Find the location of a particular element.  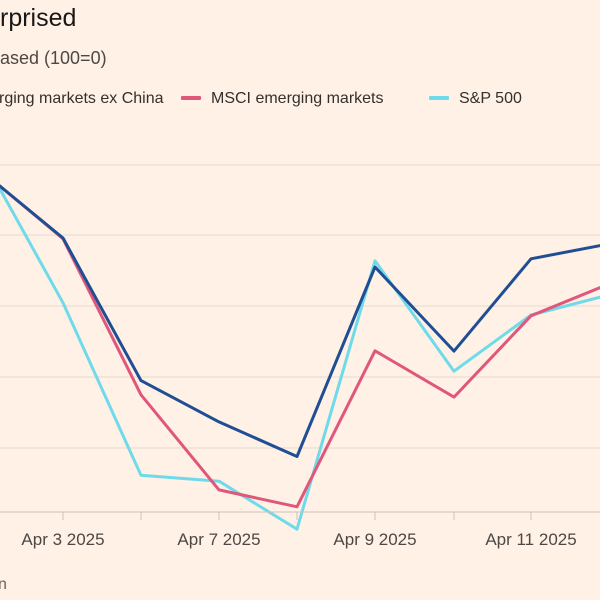

legend-label: MSCI emerging markets is located at coordinates (297, 98).